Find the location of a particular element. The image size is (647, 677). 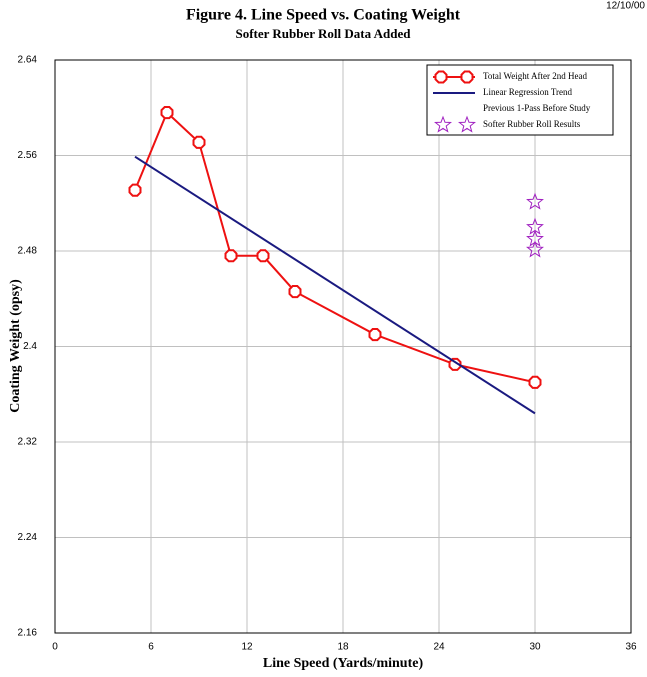

legend-label: Previous 1-Pass Before Study is located at coordinates (537, 108).